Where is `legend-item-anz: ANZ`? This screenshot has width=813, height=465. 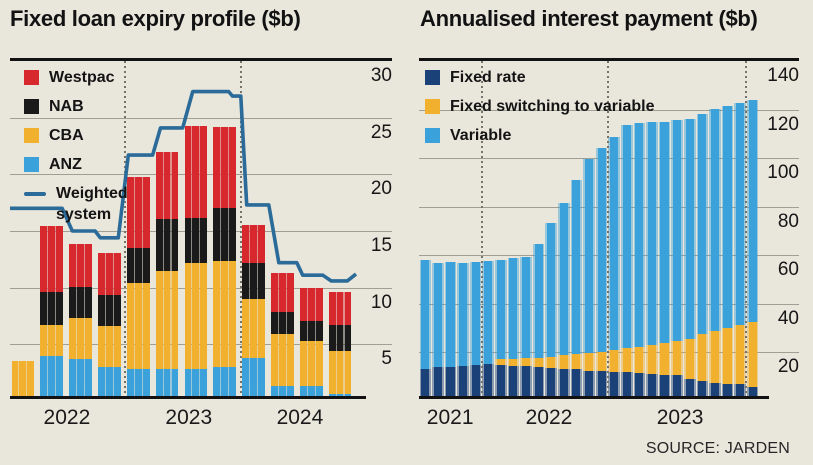
legend-item-anz: ANZ is located at coordinates (76, 164).